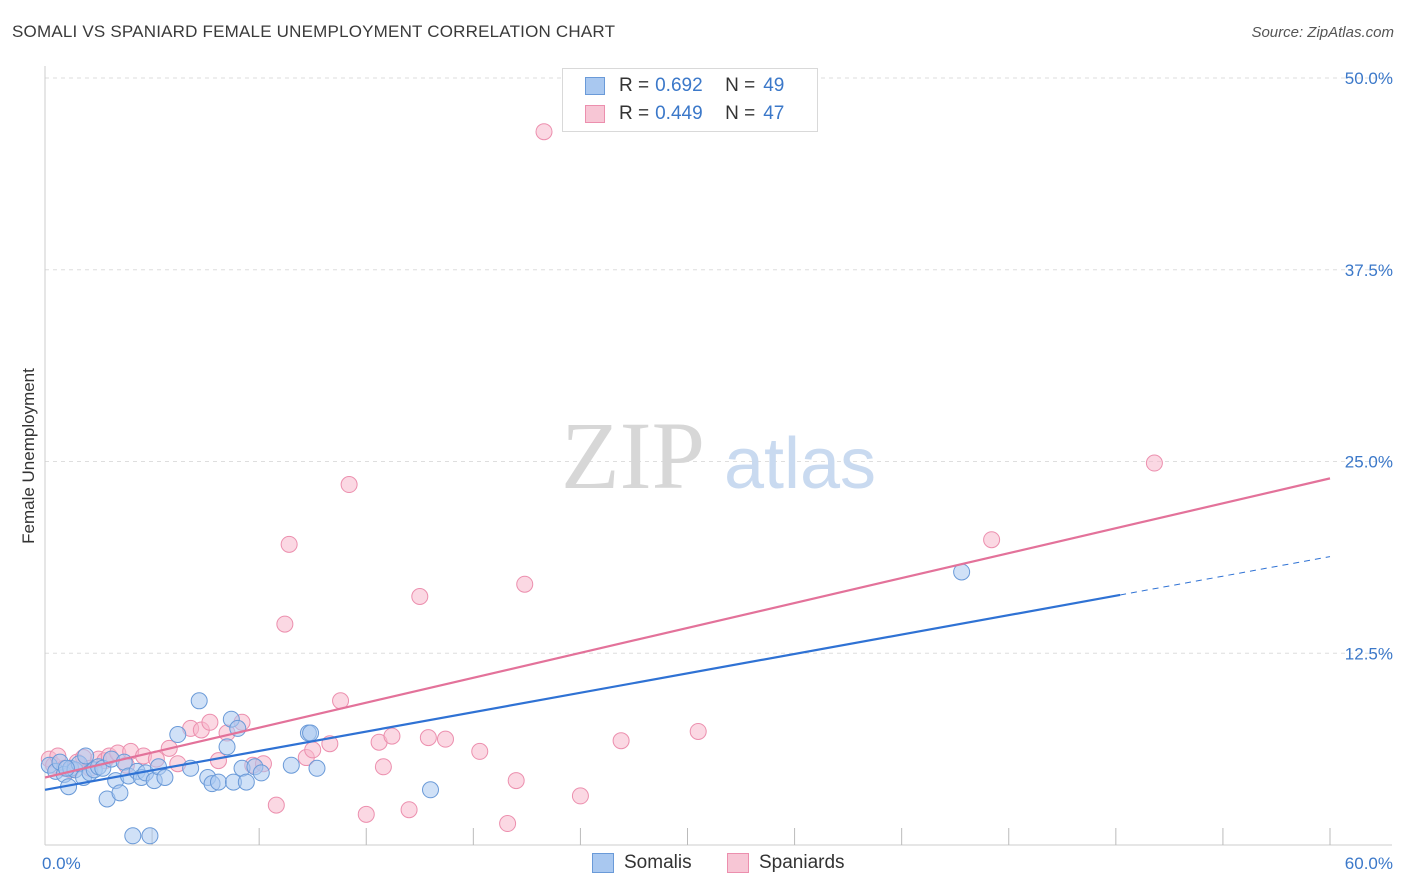 The height and width of the screenshot is (892, 1406). What do you see at coordinates (690, 100) in the screenshot?
I see `correlation-legend: R = 0.692 N = 49 R = 0.449 N = 47` at bounding box center [690, 100].